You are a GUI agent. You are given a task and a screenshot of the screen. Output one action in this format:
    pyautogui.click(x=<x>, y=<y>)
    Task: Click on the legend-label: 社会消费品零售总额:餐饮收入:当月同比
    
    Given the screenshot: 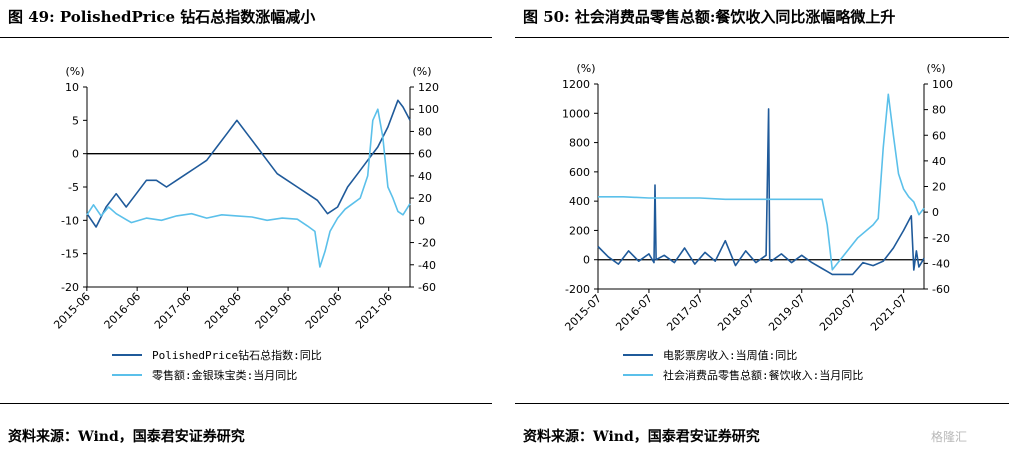 What is the action you would take?
    pyautogui.click(x=763, y=375)
    